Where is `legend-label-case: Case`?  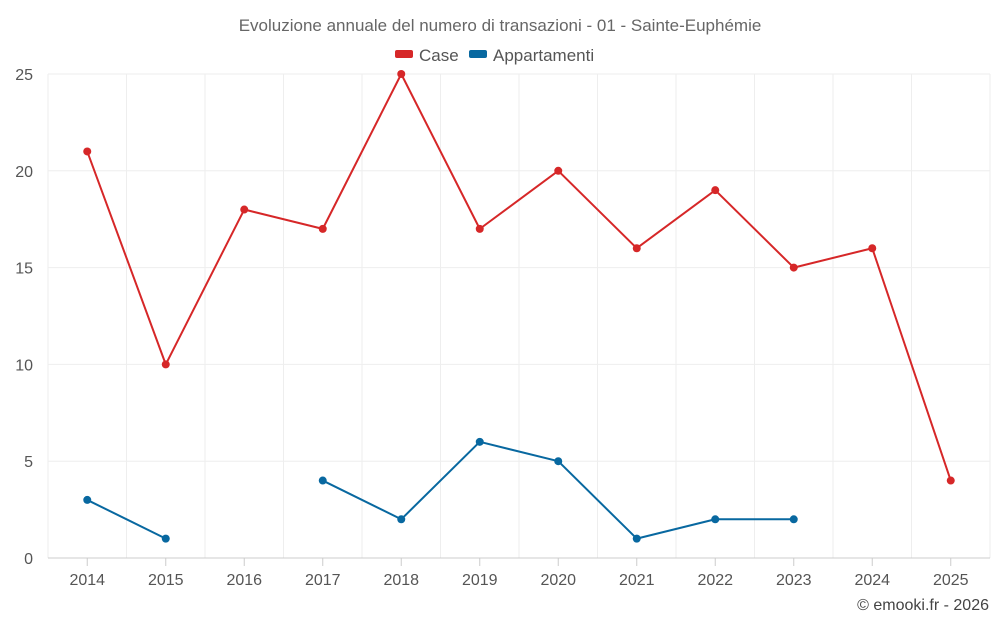 legend-label-case: Case is located at coordinates (439, 55).